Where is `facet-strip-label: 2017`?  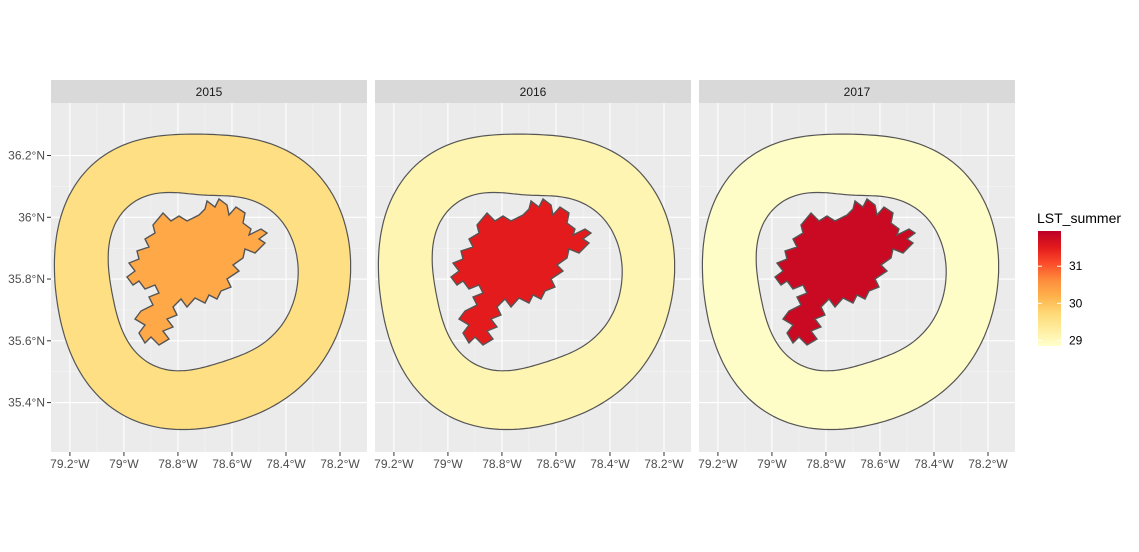 facet-strip-label: 2017 is located at coordinates (857, 92).